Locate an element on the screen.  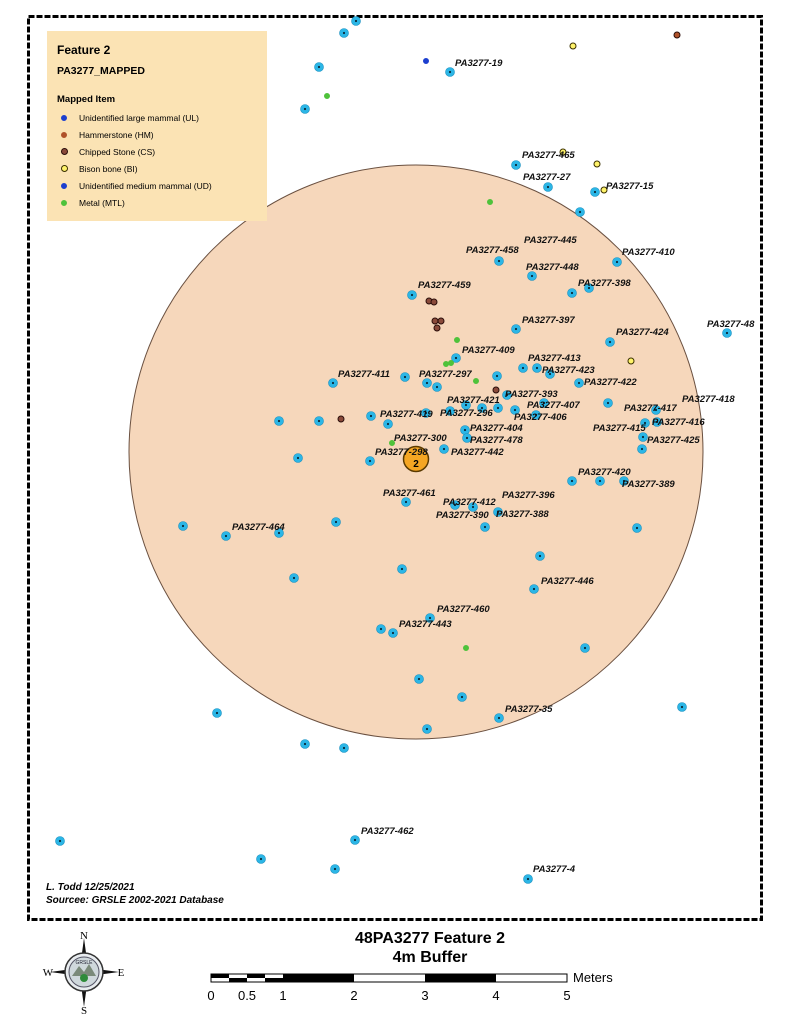
feature-marker: 2 is located at coordinates (416, 459).